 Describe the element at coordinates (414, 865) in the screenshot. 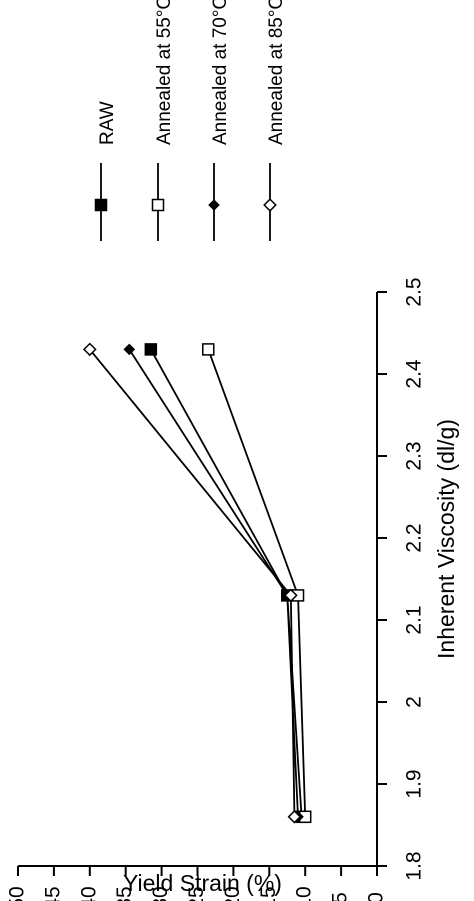

I see `x-tick-label: 1.8` at that location.